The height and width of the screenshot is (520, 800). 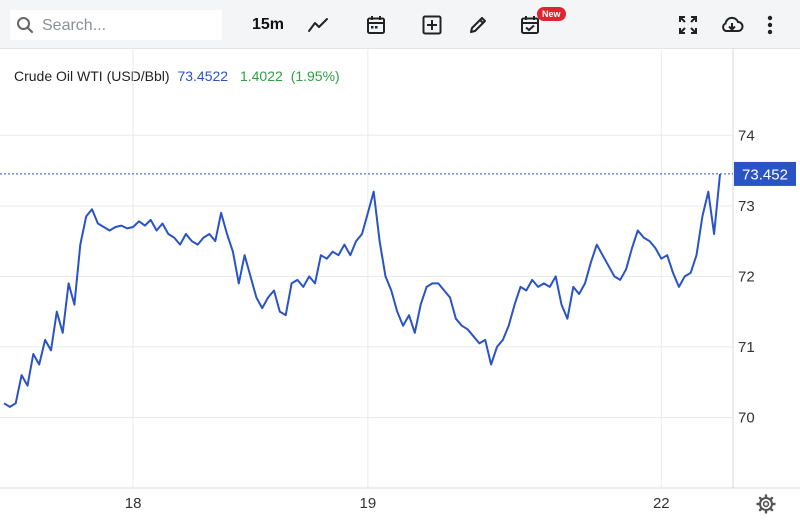 I want to click on add-indicator-button, so click(x=432, y=25).